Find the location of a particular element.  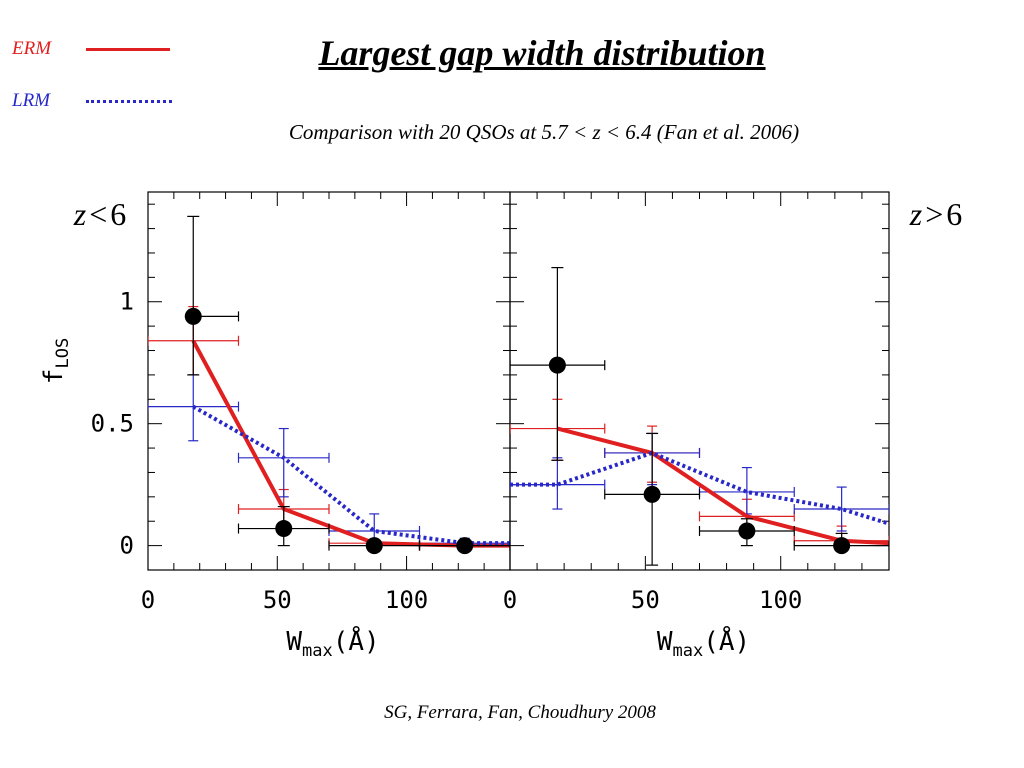

legend-erm-line is located at coordinates (128, 49).